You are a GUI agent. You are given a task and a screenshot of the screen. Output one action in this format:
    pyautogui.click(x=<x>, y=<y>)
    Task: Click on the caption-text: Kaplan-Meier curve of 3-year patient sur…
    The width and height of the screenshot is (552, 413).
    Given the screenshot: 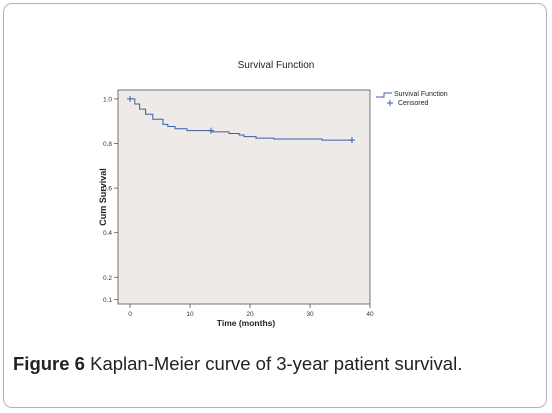 What is the action you would take?
    pyautogui.click(x=276, y=363)
    